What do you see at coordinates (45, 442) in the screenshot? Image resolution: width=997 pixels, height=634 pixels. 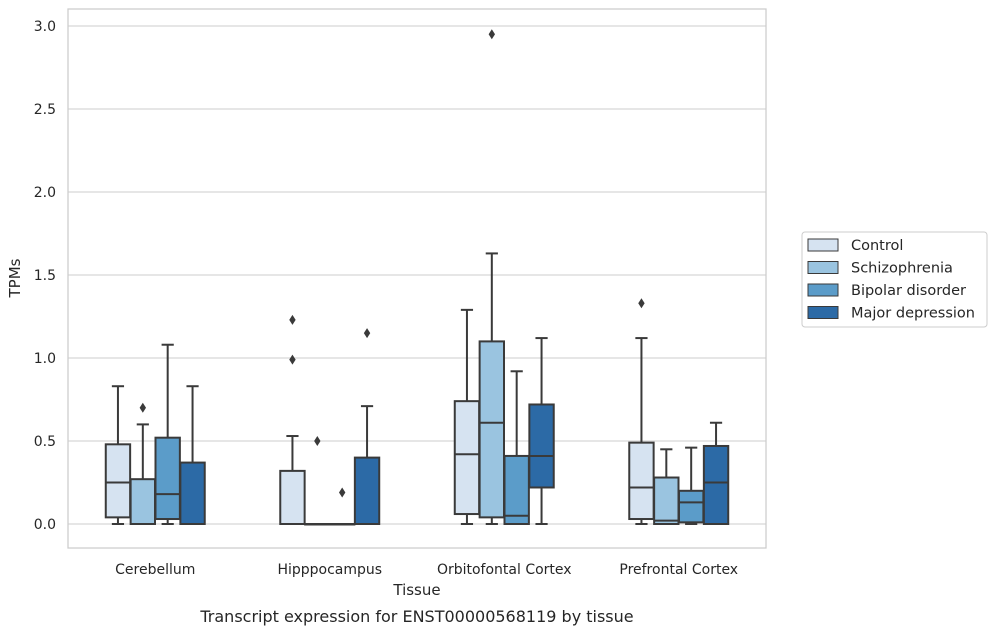 I see `y-tick-label: 0.5` at bounding box center [45, 442].